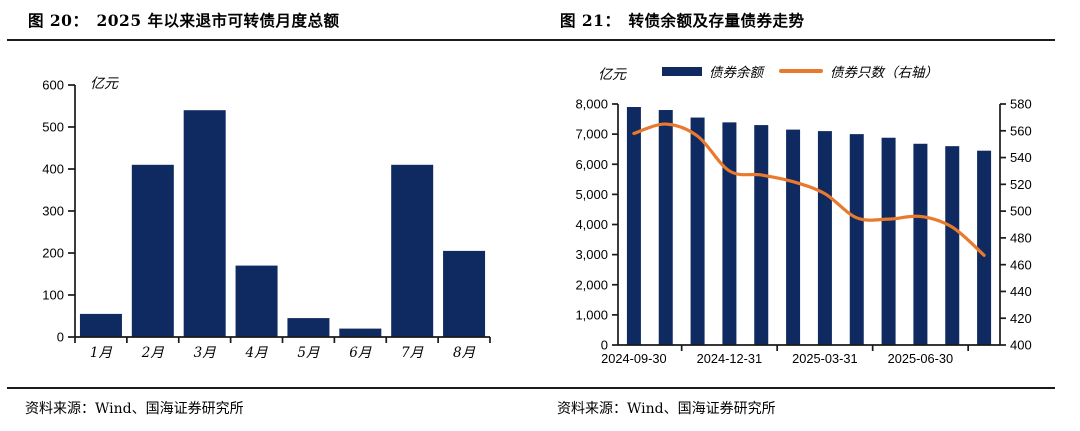 This screenshot has height=431, width=1080. What do you see at coordinates (464, 353) in the screenshot?
I see `svg-text: 8月` at bounding box center [464, 353].